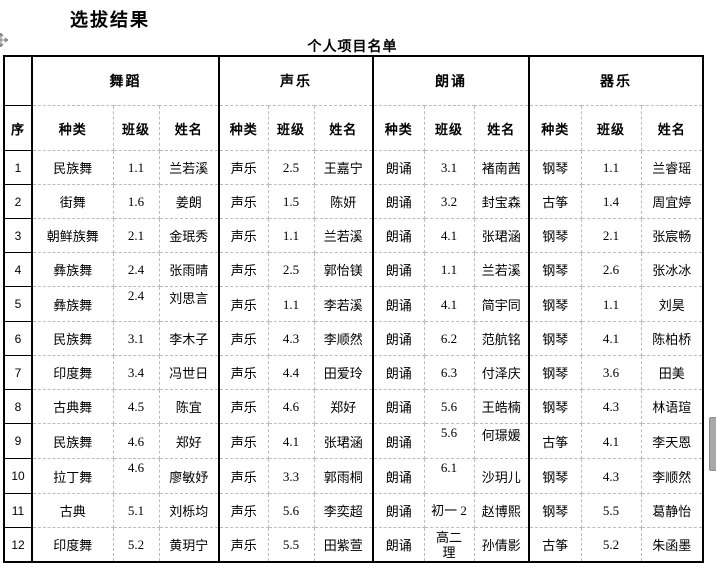 Image resolution: width=716 pixels, height=563 pixels. I want to click on instrument-name-cell: 李天恩, so click(672, 441).